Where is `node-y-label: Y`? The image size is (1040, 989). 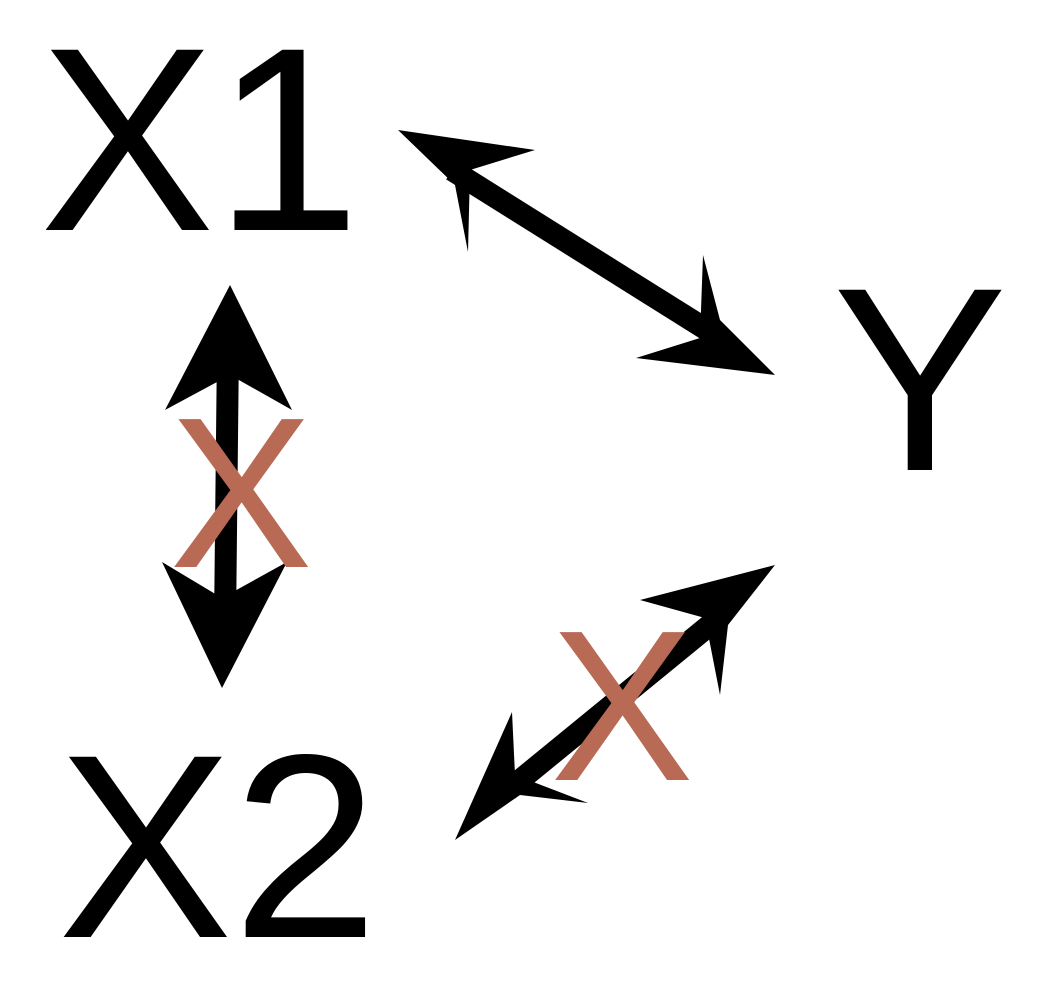
node-y-label: Y is located at coordinates (920, 379).